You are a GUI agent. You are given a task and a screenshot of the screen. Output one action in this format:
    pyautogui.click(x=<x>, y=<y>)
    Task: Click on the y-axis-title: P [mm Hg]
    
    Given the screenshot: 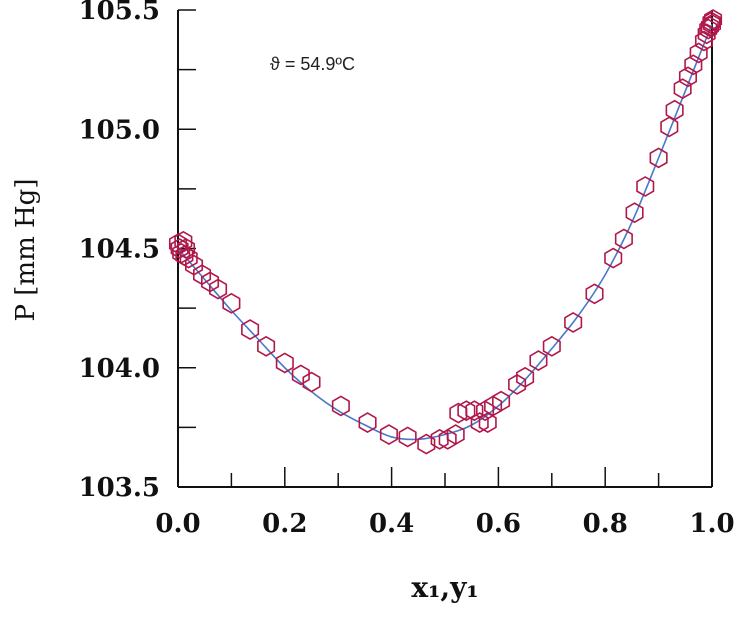 What is the action you would take?
    pyautogui.click(x=26, y=250)
    